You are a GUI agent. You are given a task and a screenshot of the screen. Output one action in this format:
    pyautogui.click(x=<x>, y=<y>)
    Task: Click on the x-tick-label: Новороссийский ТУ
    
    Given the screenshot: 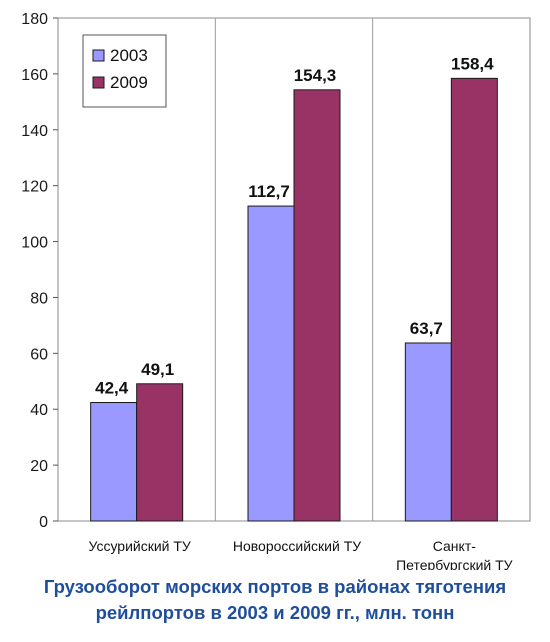 What is the action you would take?
    pyautogui.click(x=297, y=546)
    